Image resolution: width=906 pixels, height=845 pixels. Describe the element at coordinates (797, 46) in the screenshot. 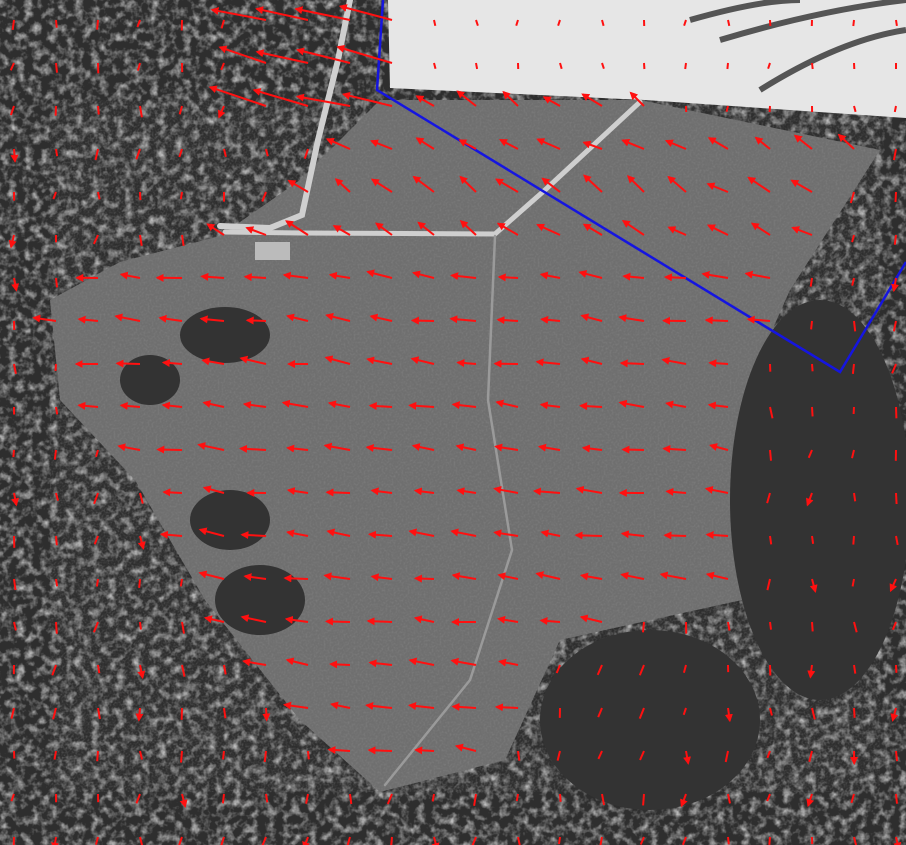

I see `quarry-ridges` at that location.